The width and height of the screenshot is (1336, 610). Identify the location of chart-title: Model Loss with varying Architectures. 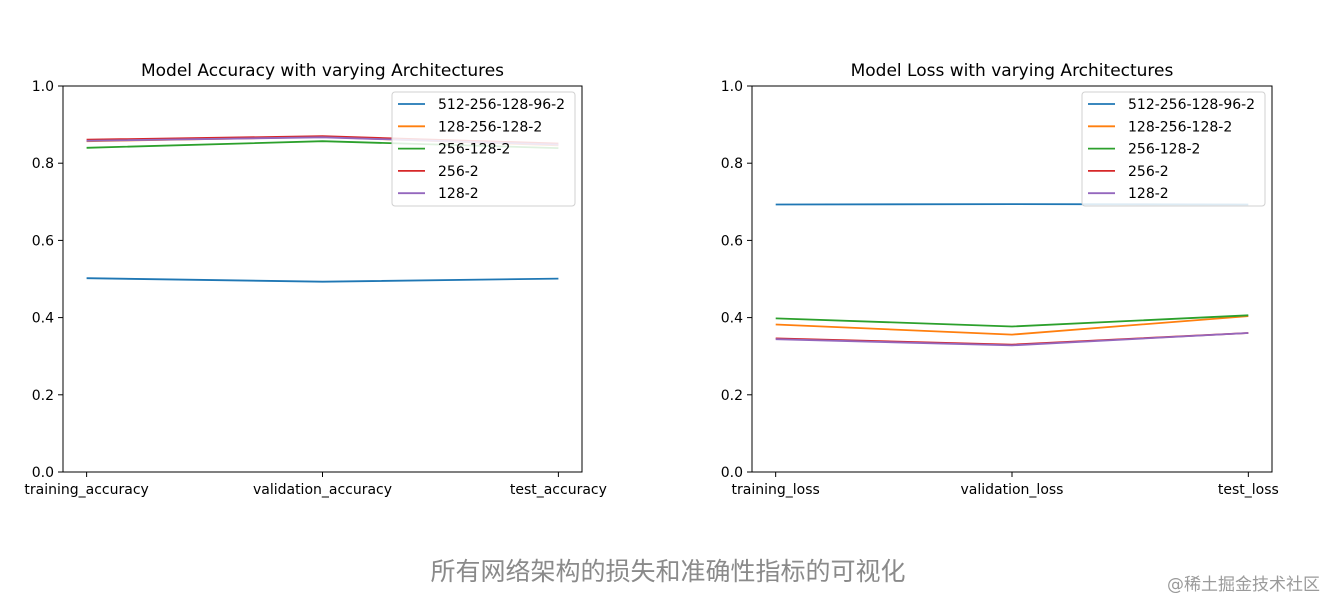
(1012, 71).